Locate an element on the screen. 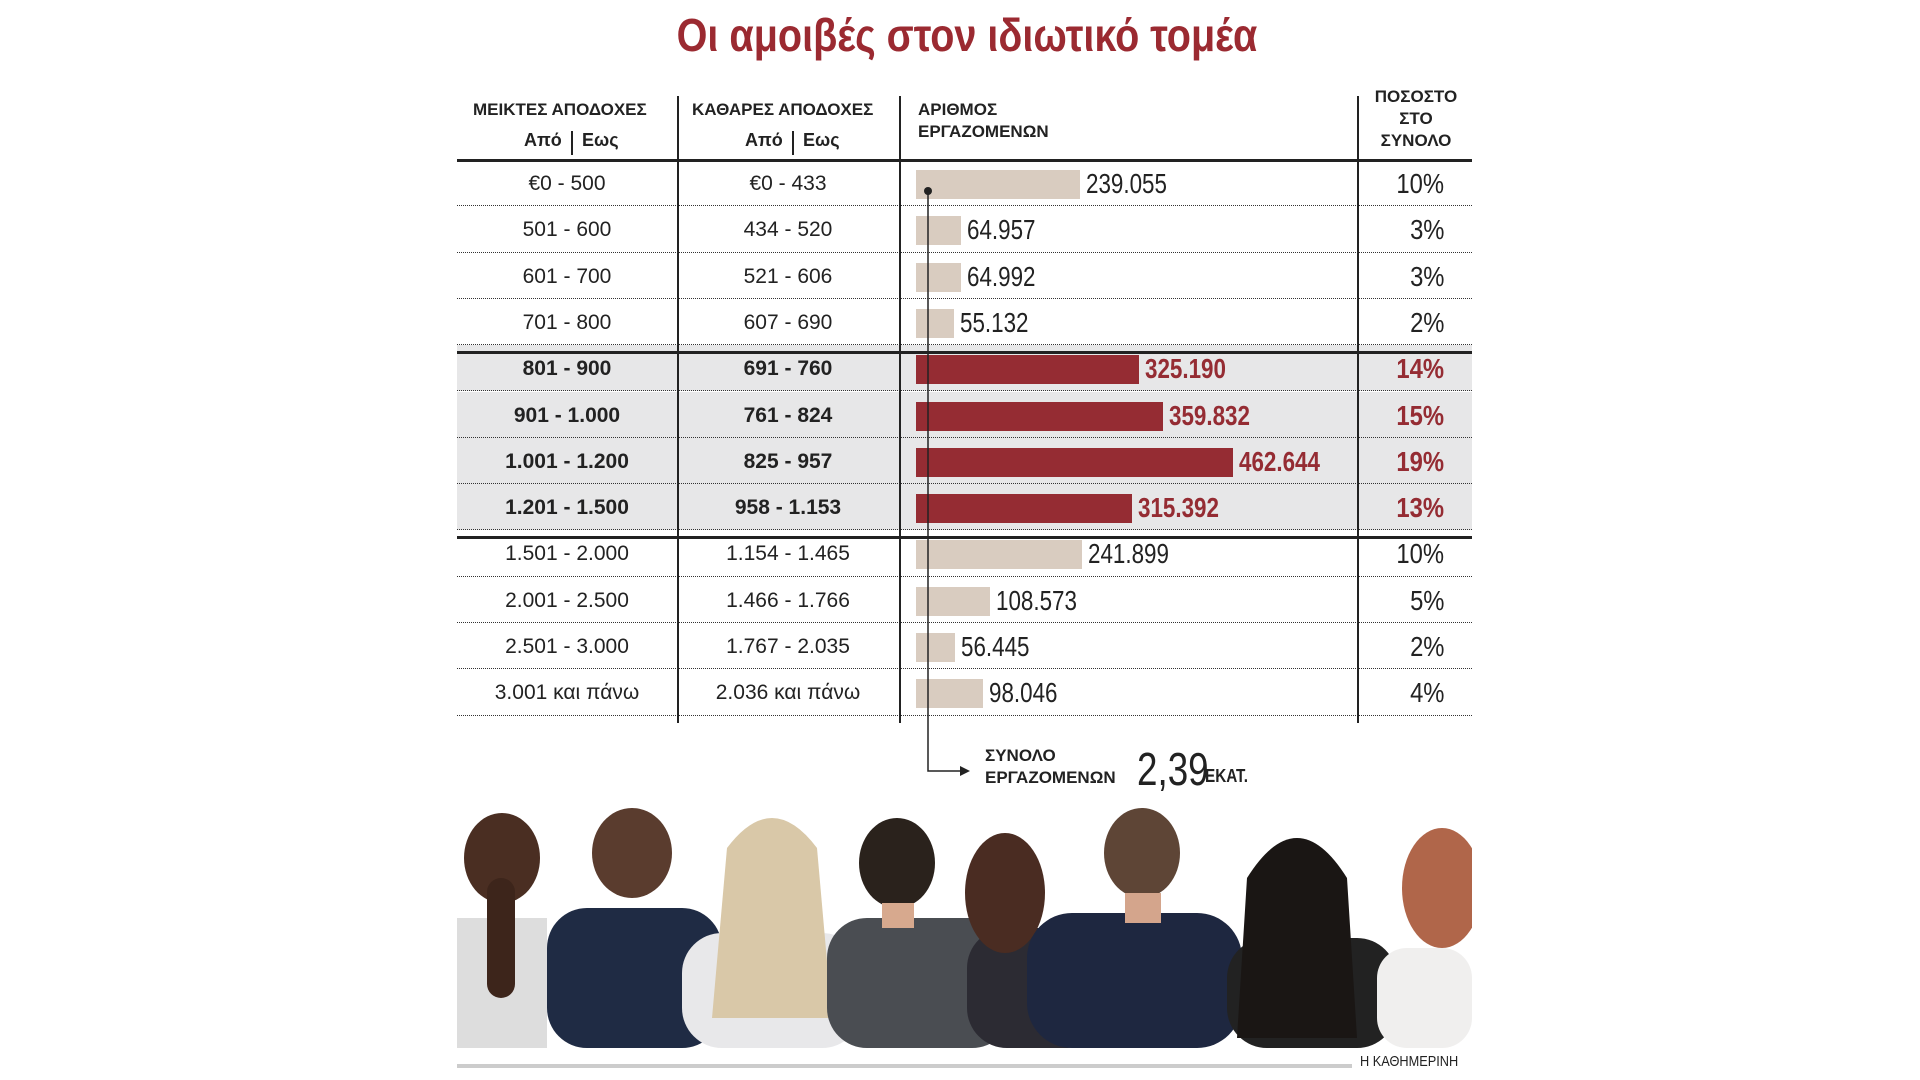  chart-title: Οι αμοιβές στον ιδιωτικό τομέα is located at coordinates (967, 35).